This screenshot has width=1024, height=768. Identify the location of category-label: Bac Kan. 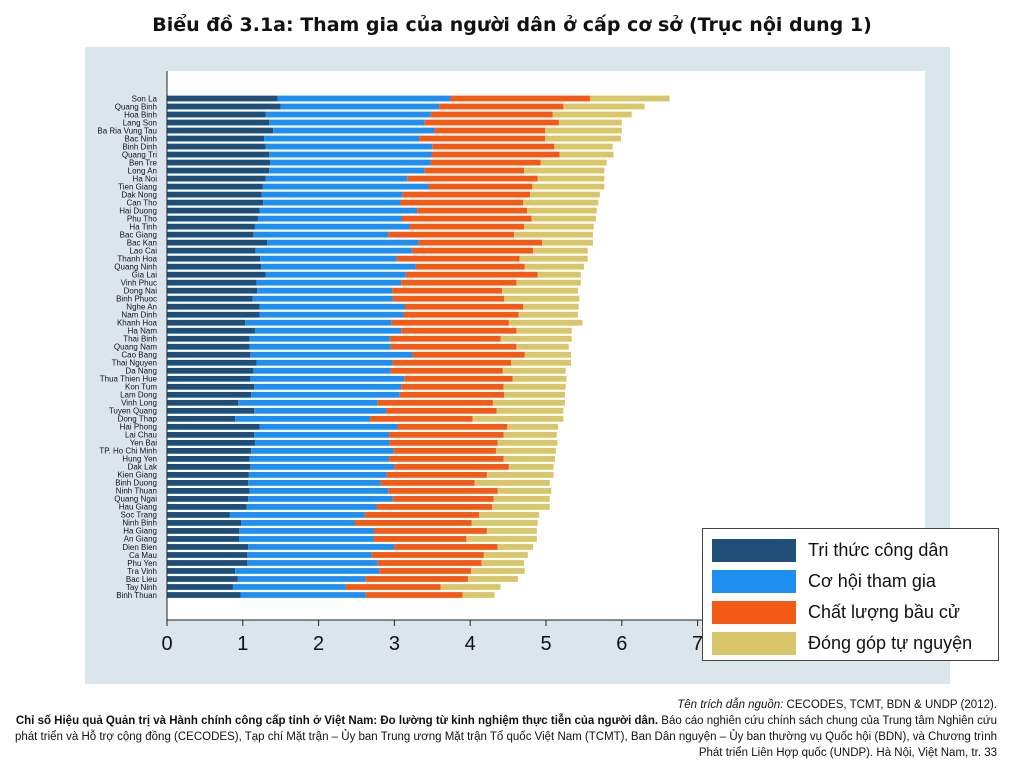
(142, 242).